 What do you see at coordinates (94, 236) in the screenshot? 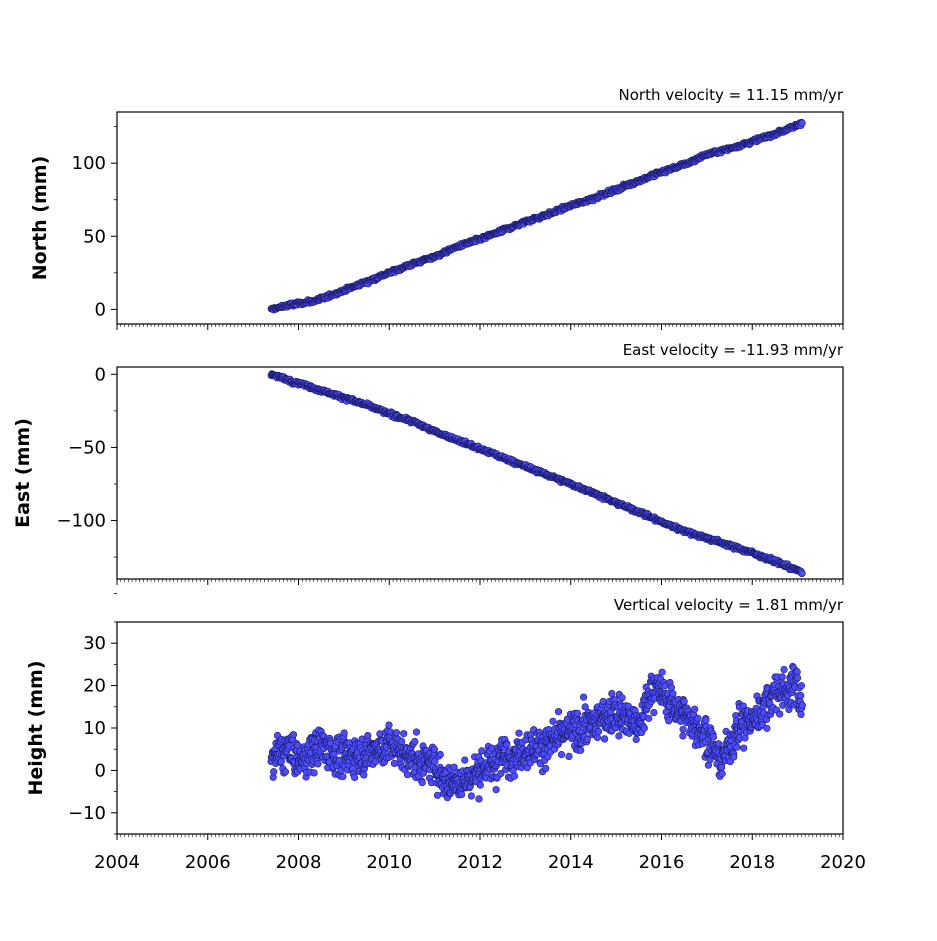
I see `y-tick-label: 50` at bounding box center [94, 236].